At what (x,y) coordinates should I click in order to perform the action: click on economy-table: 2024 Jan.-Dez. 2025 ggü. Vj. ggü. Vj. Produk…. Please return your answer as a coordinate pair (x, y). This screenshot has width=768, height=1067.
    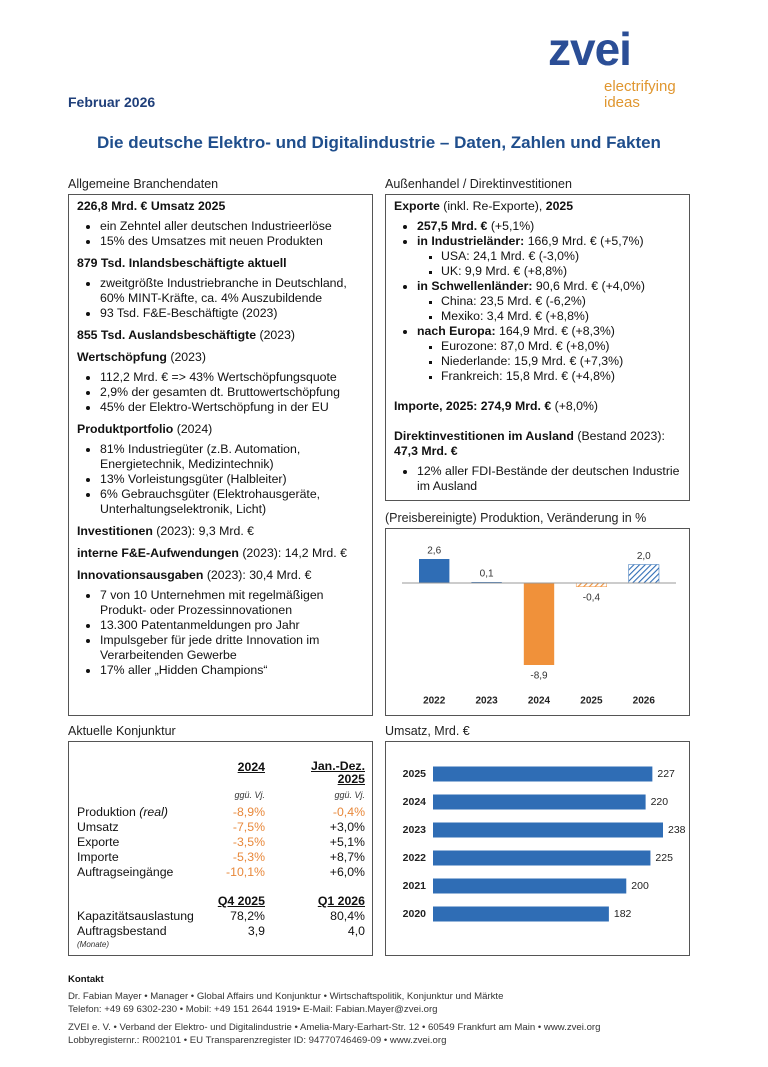
    Looking at the image, I should click on (220, 848).